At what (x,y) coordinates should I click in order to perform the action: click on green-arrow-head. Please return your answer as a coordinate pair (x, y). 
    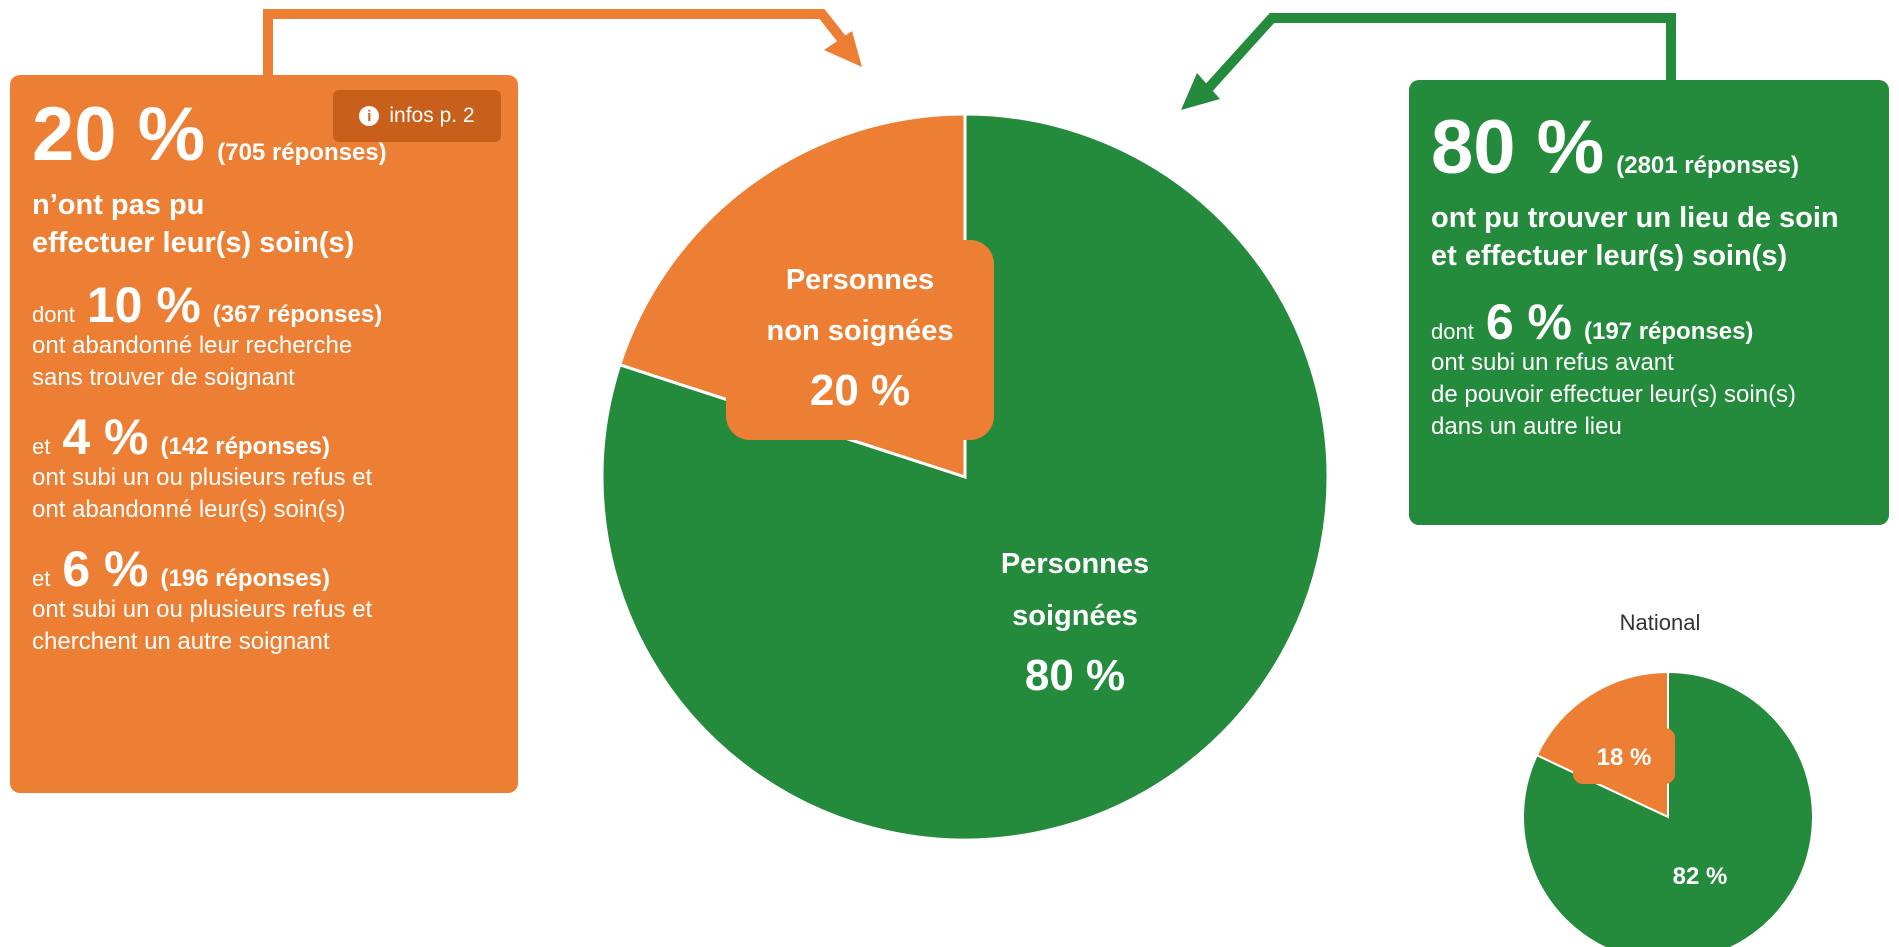
    Looking at the image, I should click on (1200, 91).